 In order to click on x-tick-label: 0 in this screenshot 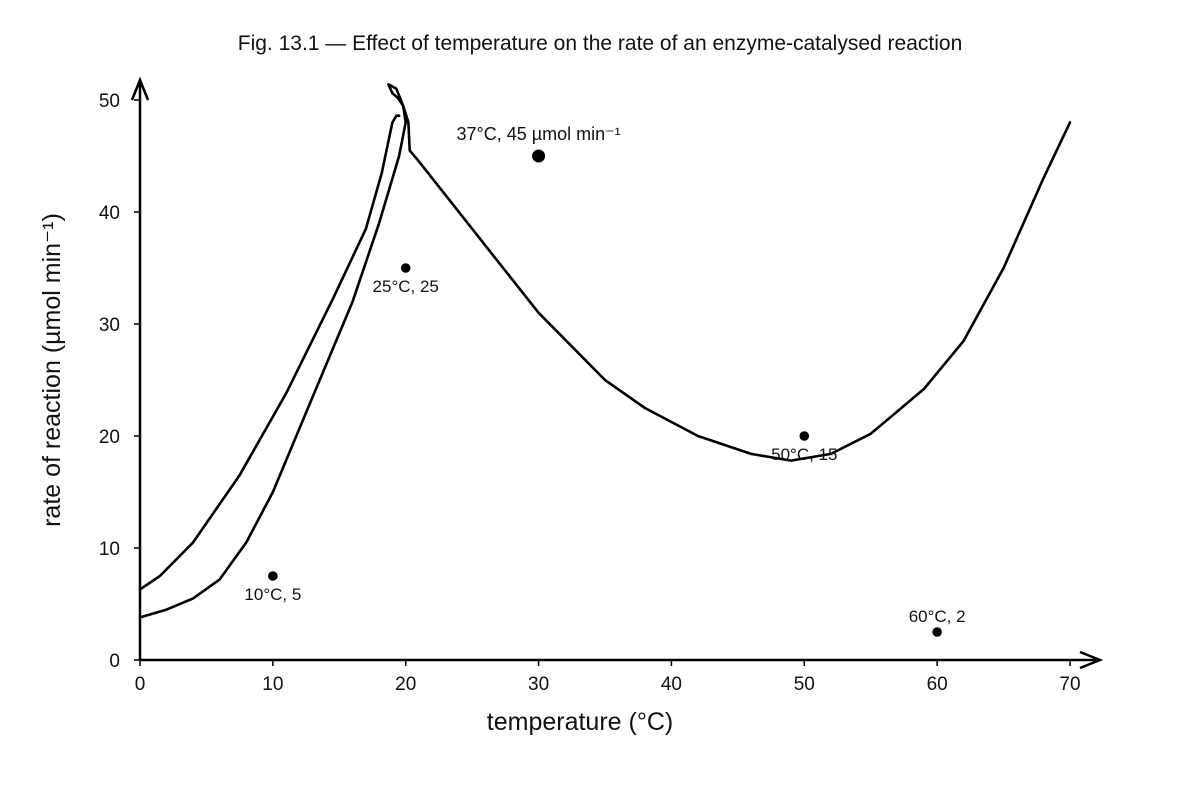, I will do `click(140, 684)`.